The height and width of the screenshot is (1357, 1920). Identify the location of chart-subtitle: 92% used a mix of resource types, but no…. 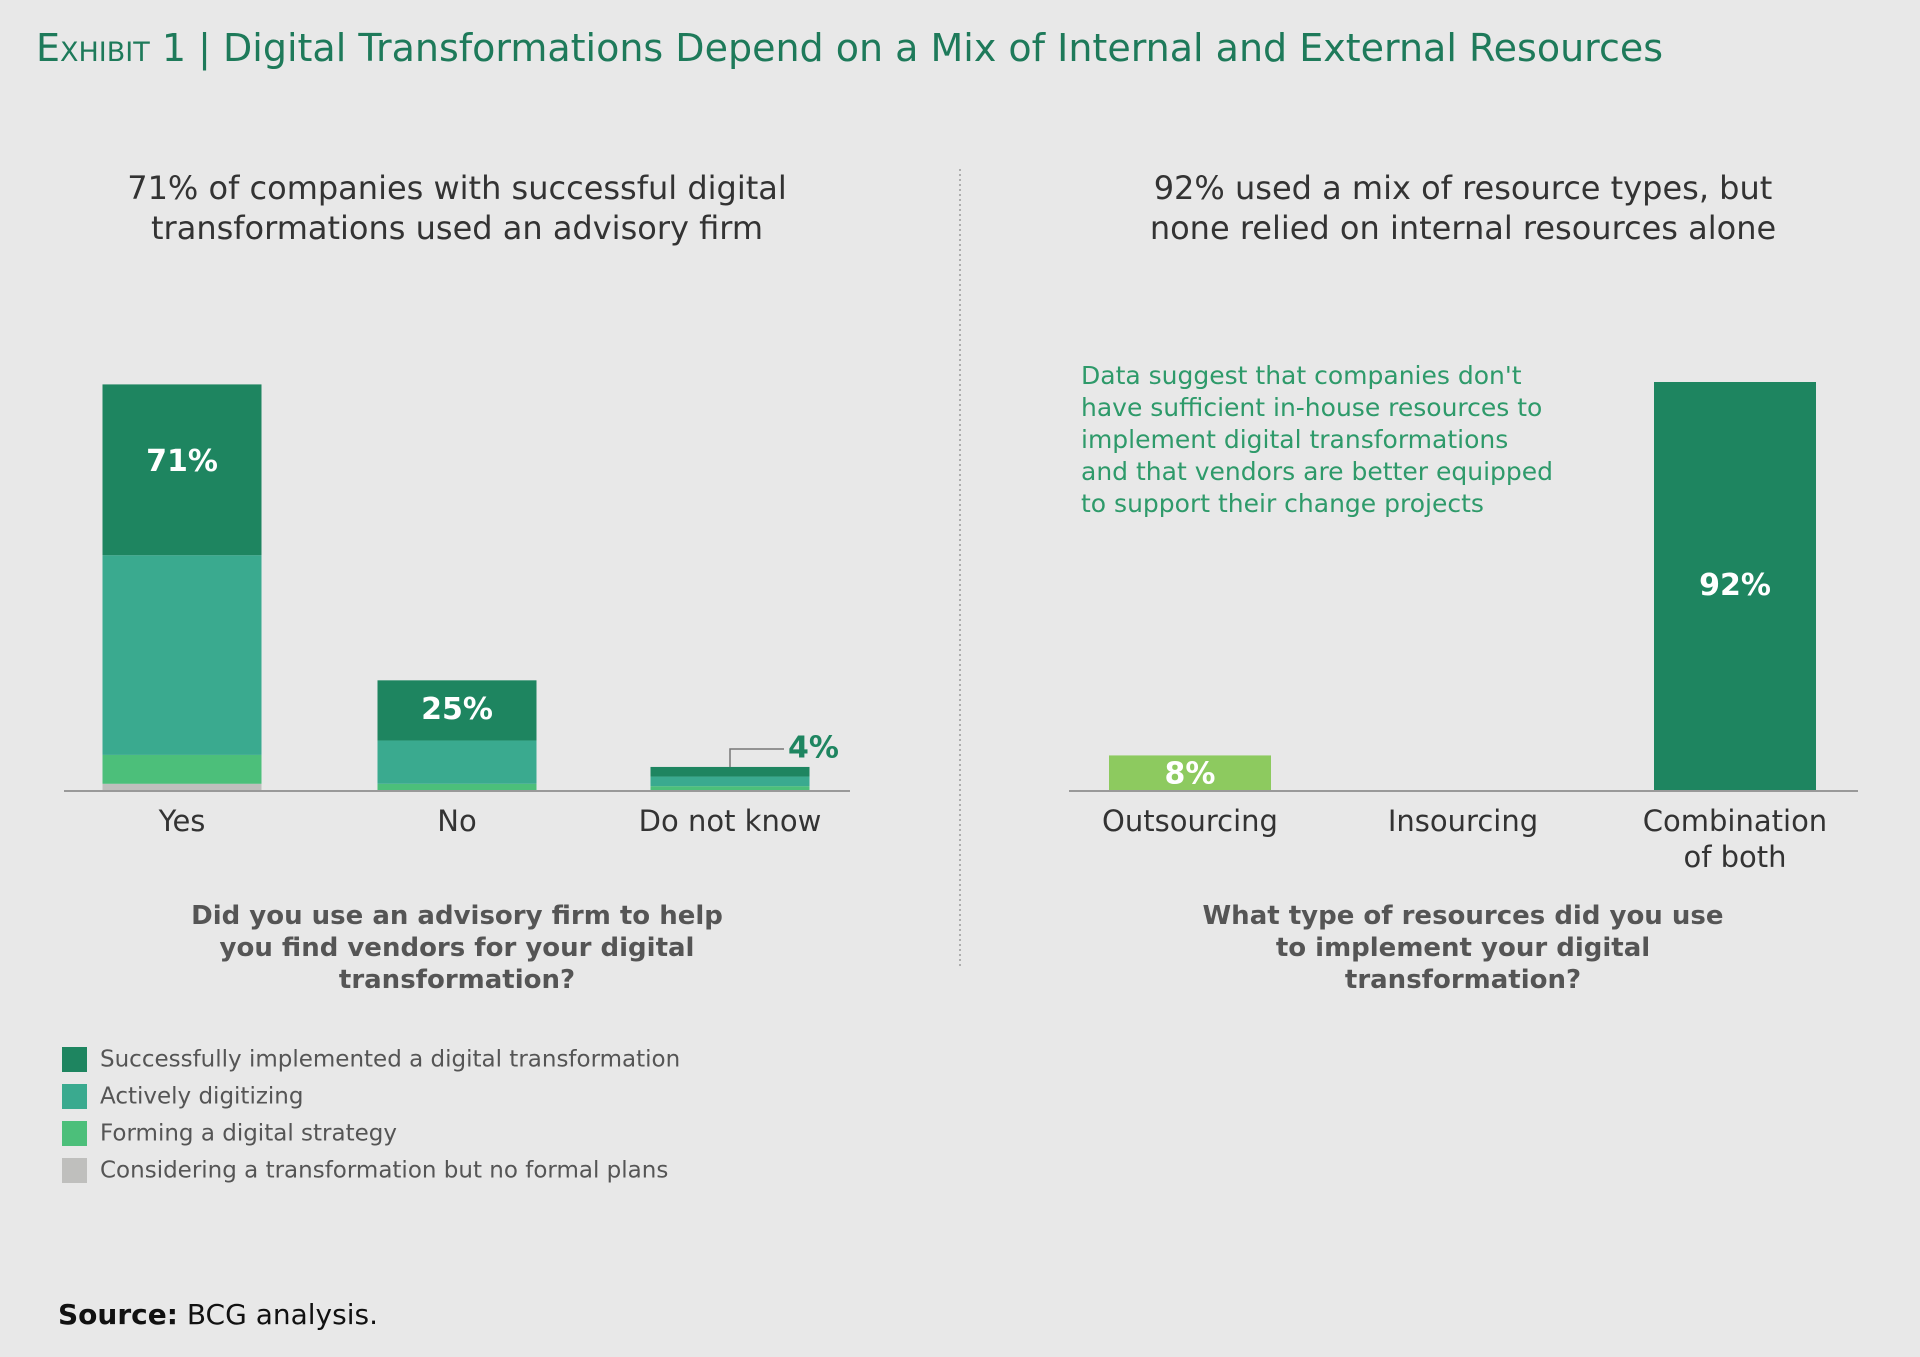
(1463, 208).